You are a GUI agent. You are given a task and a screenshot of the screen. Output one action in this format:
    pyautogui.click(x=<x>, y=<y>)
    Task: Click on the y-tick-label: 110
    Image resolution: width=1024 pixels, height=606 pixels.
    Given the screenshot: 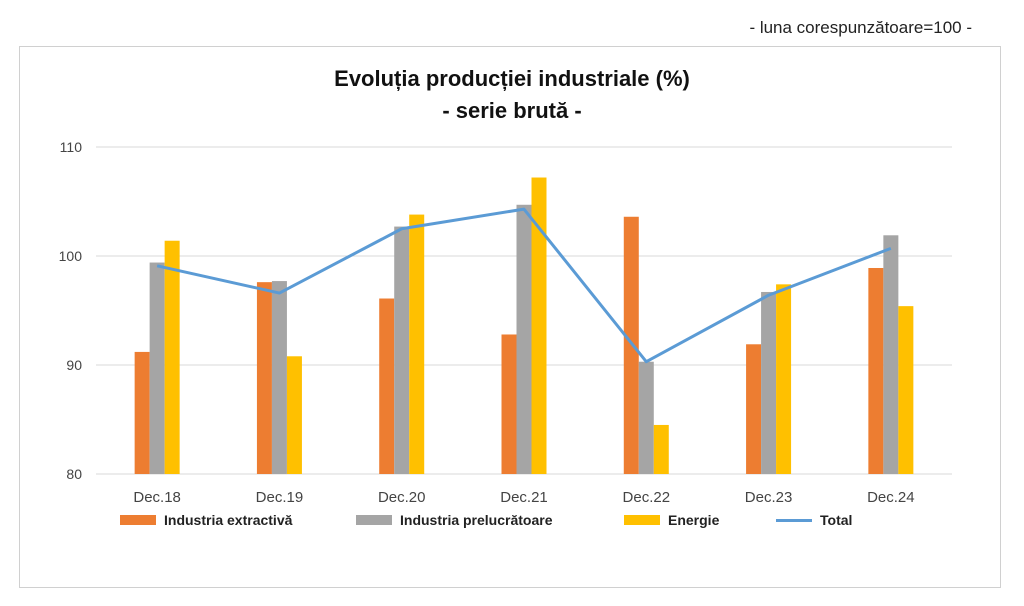 What is the action you would take?
    pyautogui.click(x=71, y=147)
    